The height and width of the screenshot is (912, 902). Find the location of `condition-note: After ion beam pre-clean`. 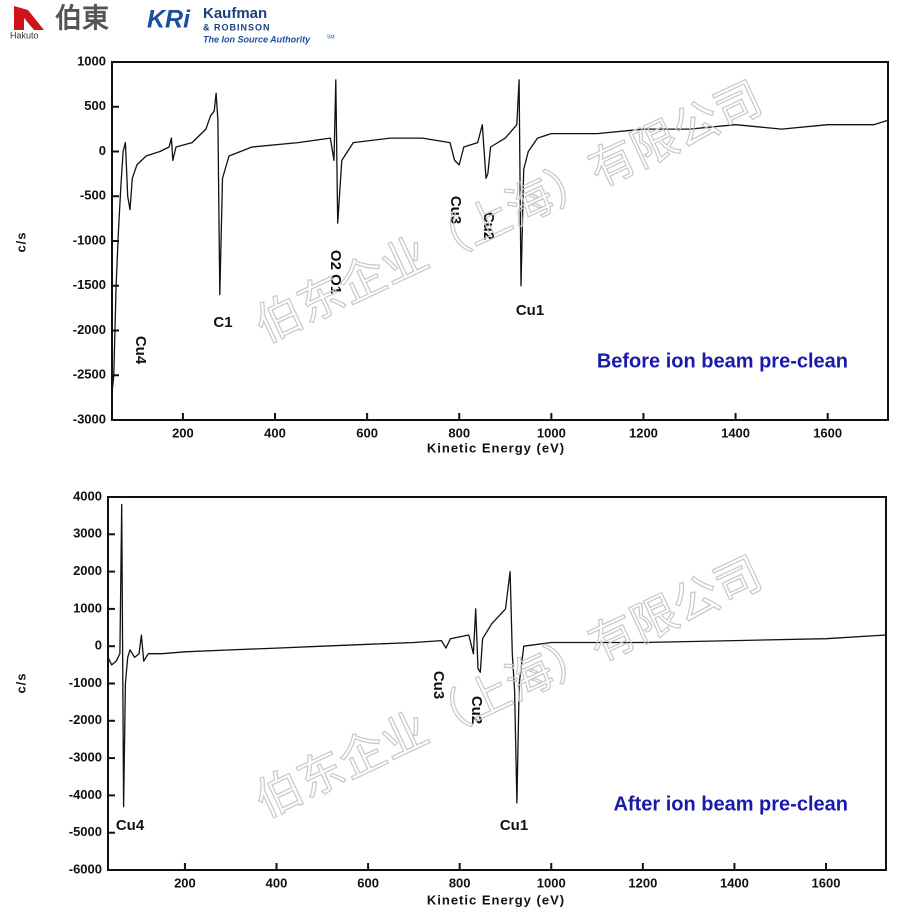

condition-note: After ion beam pre-clean is located at coordinates (730, 804).